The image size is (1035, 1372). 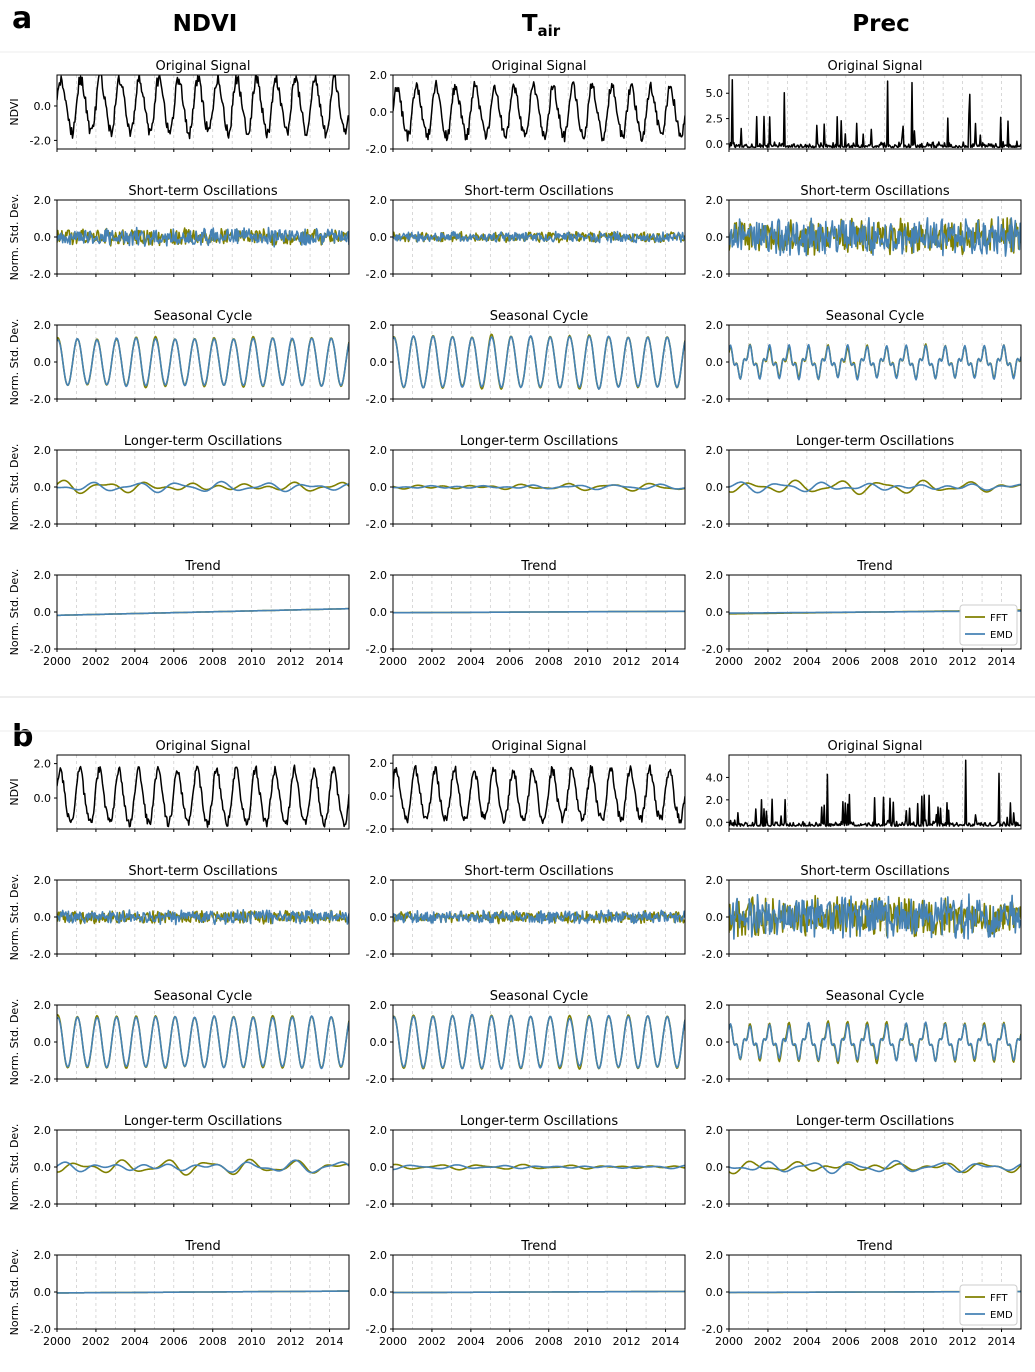 I want to click on subplot-b-prec-short-term-oscillations: Short-term Oscillations -2.0 0.0 2.0, so click(x=862, y=912).